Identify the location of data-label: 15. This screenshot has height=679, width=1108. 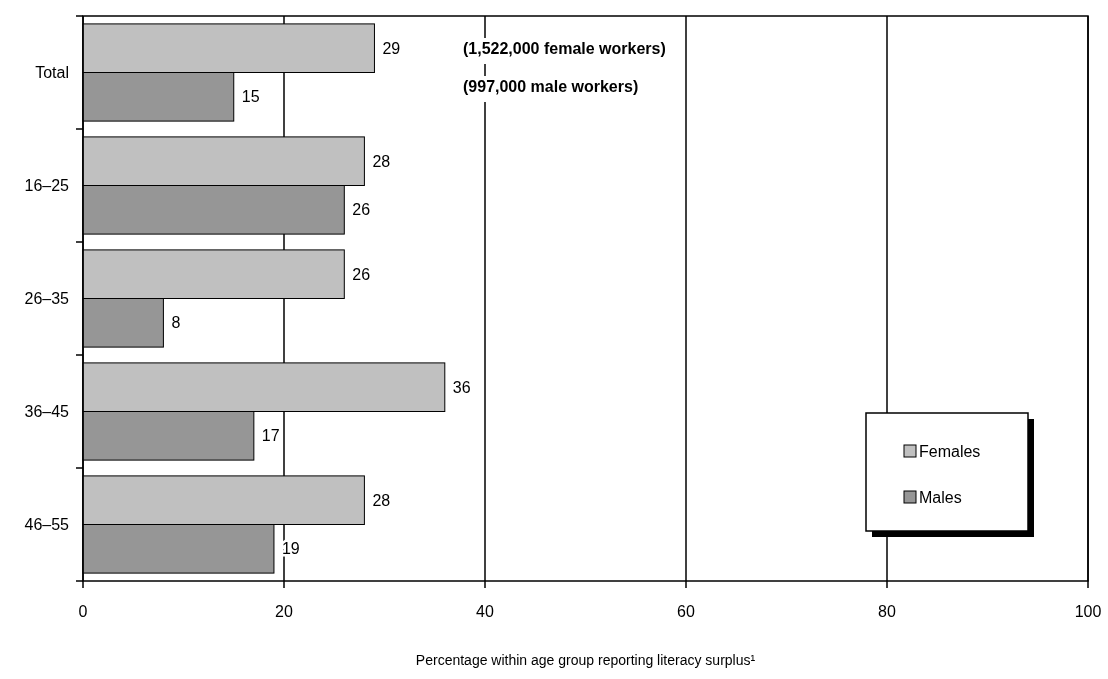
(250, 97).